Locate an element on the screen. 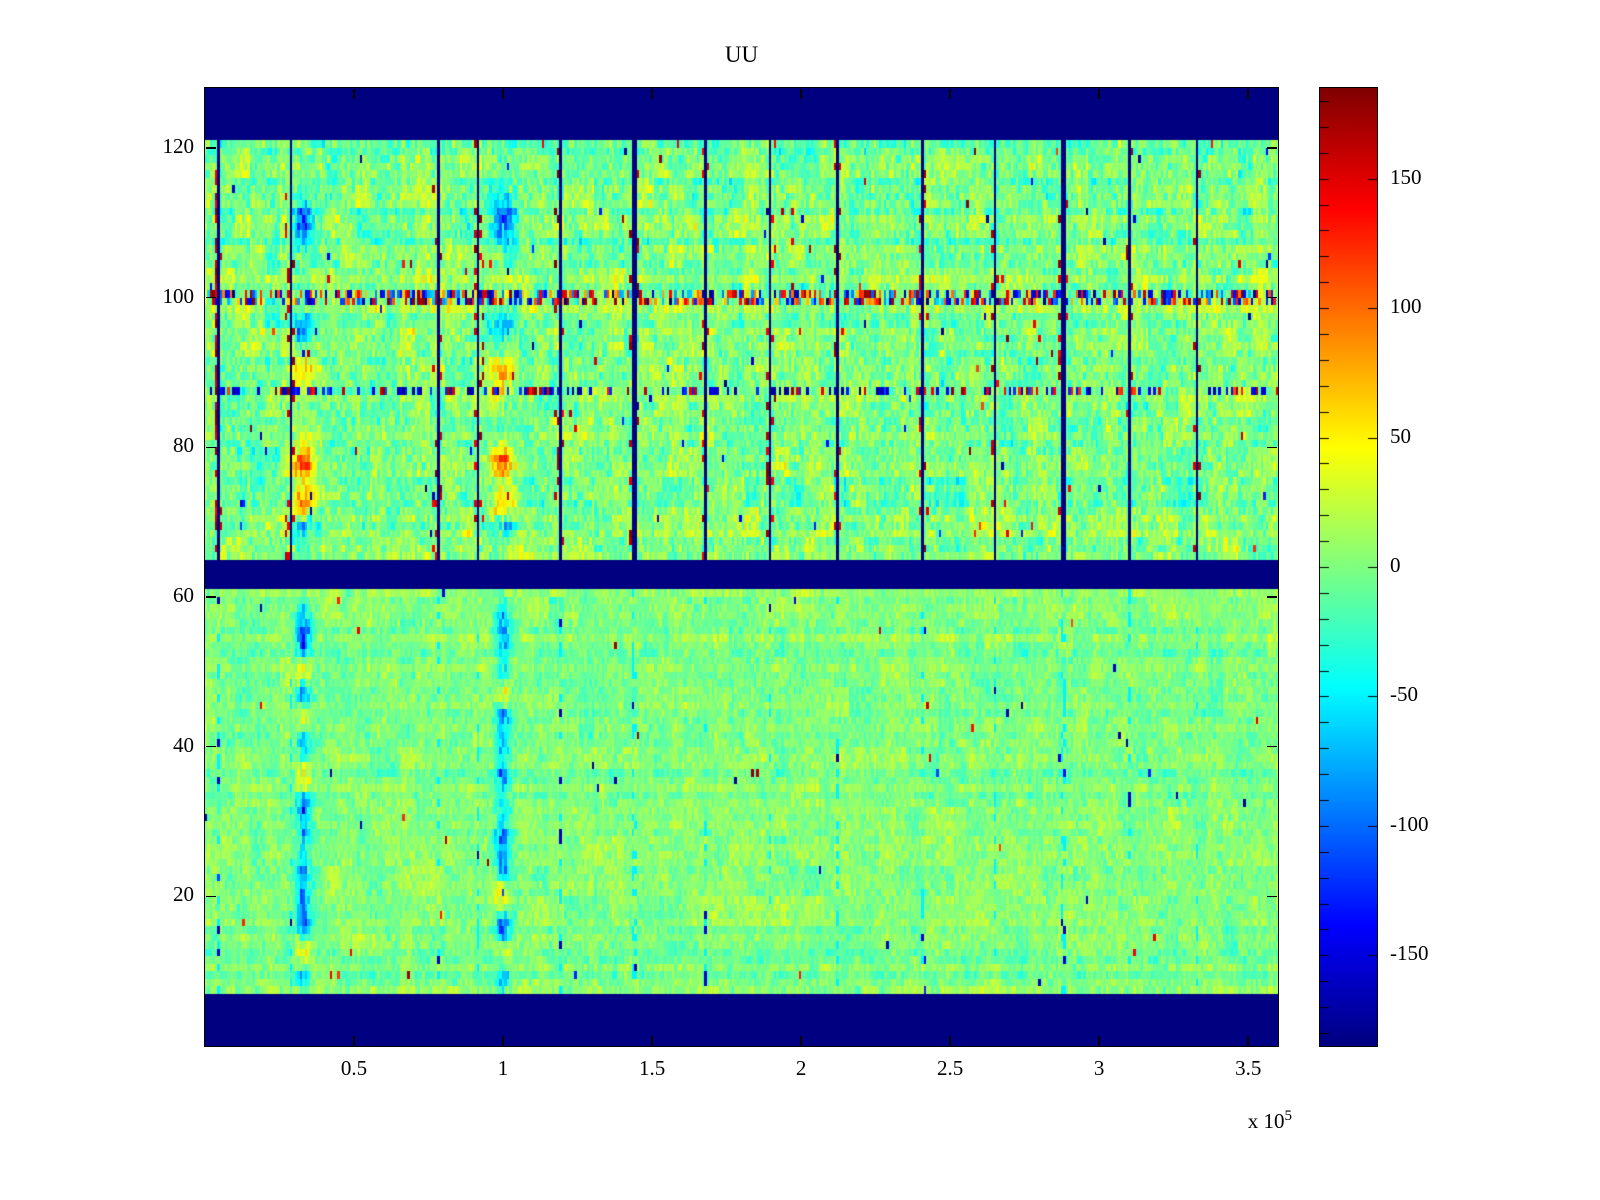  colorbar-tick-label: -50 is located at coordinates (1404, 694).